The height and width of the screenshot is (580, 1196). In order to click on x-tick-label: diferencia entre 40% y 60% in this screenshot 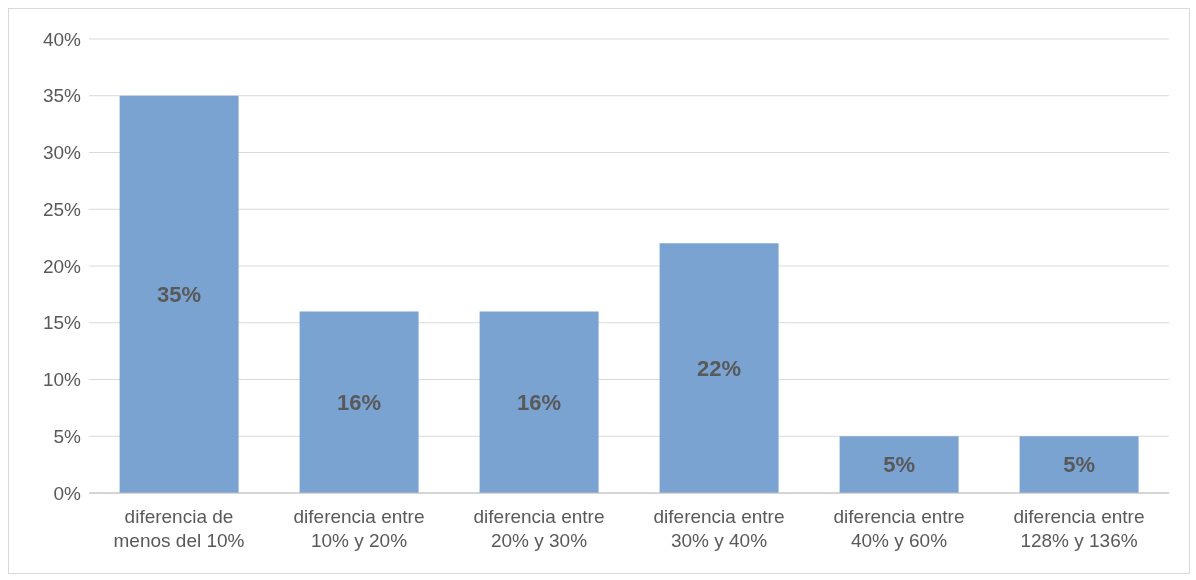, I will do `click(899, 528)`.